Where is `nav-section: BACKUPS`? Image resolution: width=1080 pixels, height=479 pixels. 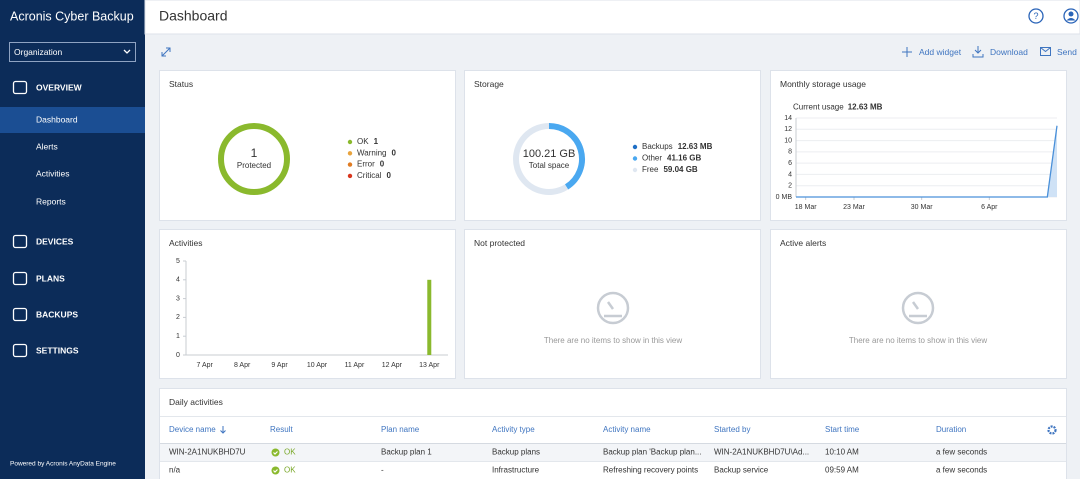
nav-section: BACKUPS is located at coordinates (57, 314).